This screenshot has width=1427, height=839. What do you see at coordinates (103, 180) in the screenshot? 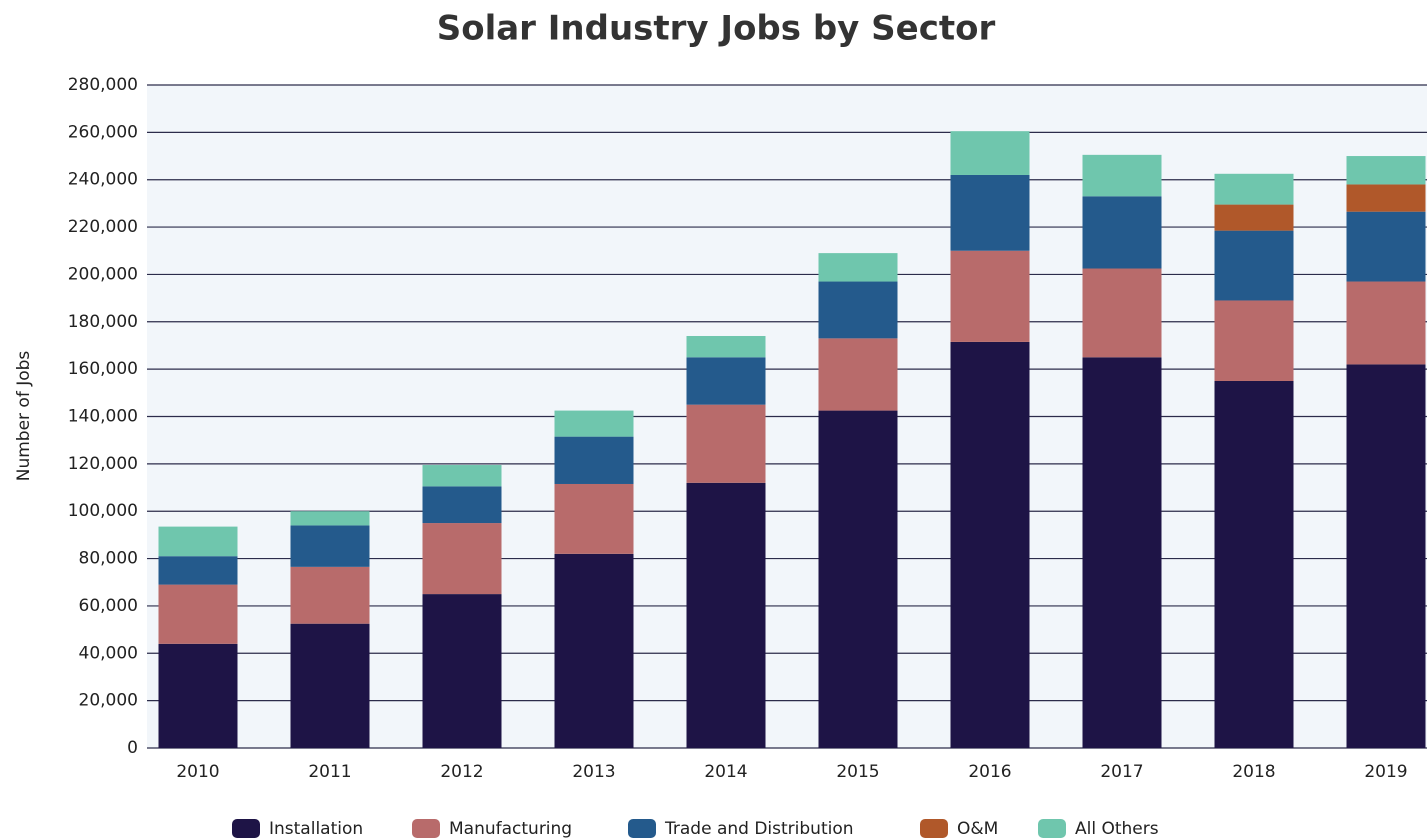
I see `y-tick-label: 240,000` at bounding box center [103, 180].